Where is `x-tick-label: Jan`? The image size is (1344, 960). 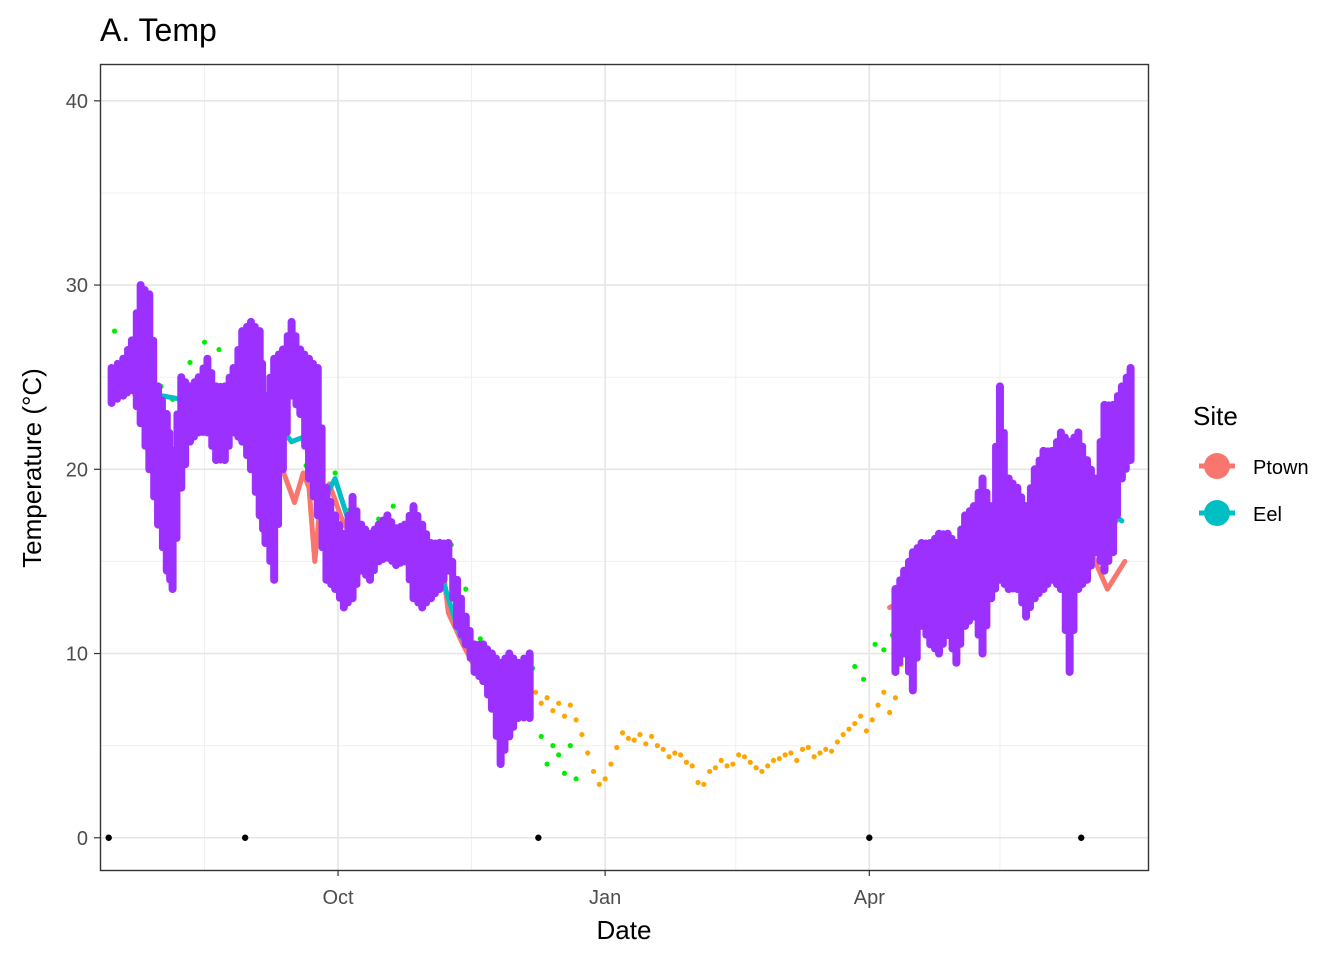
x-tick-label: Jan is located at coordinates (605, 898).